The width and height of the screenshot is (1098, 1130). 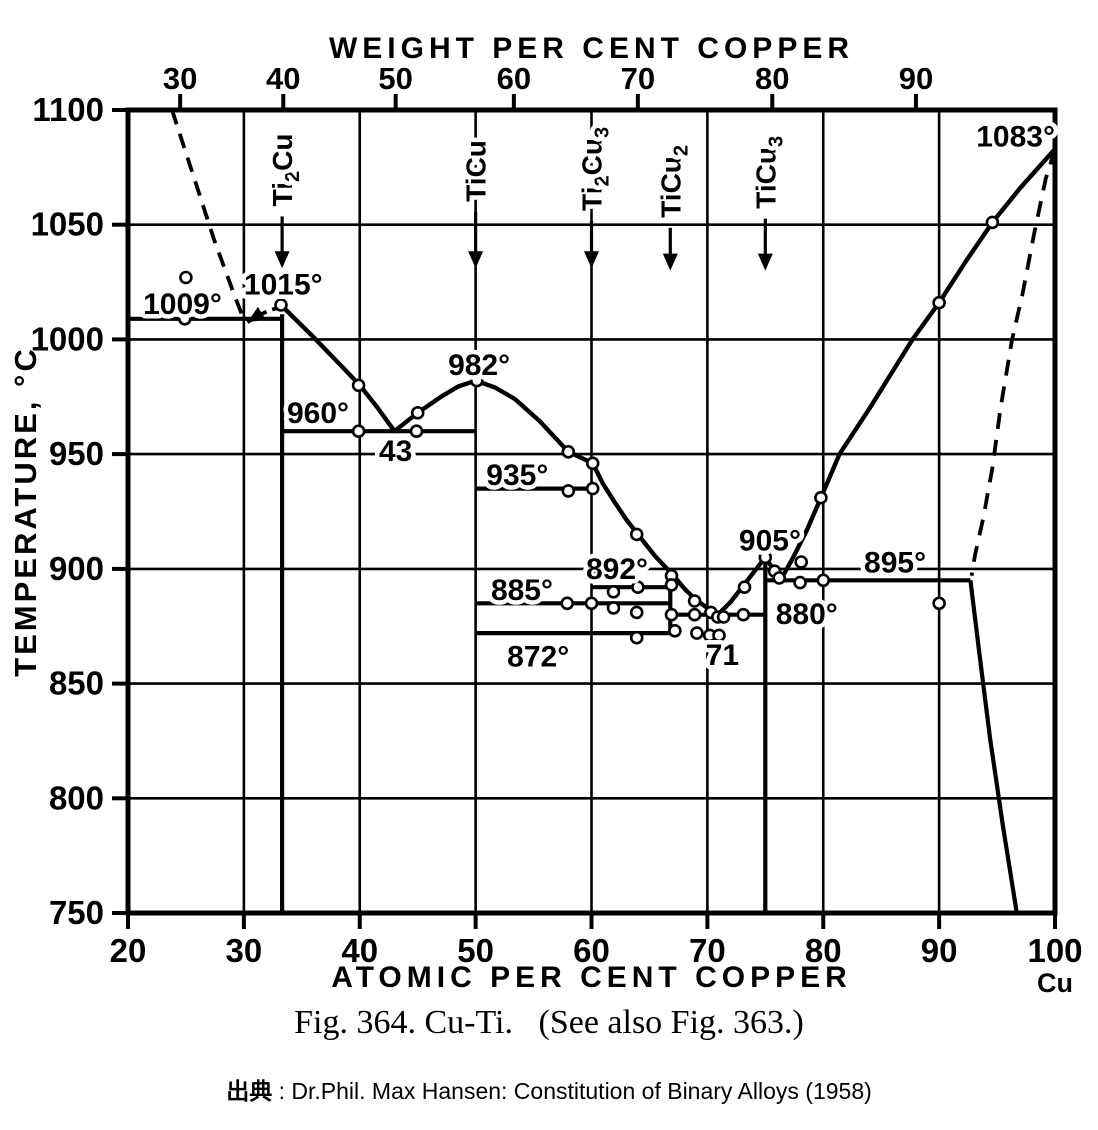 What do you see at coordinates (707, 950) in the screenshot?
I see `bottom-tick-label: 70` at bounding box center [707, 950].